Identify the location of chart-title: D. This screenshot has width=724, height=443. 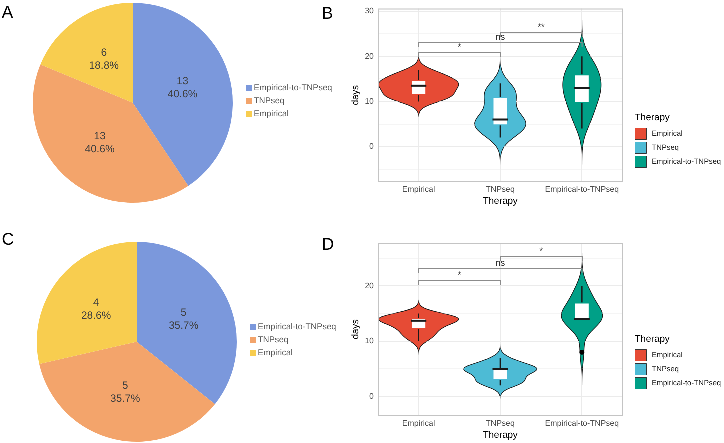
(328, 244).